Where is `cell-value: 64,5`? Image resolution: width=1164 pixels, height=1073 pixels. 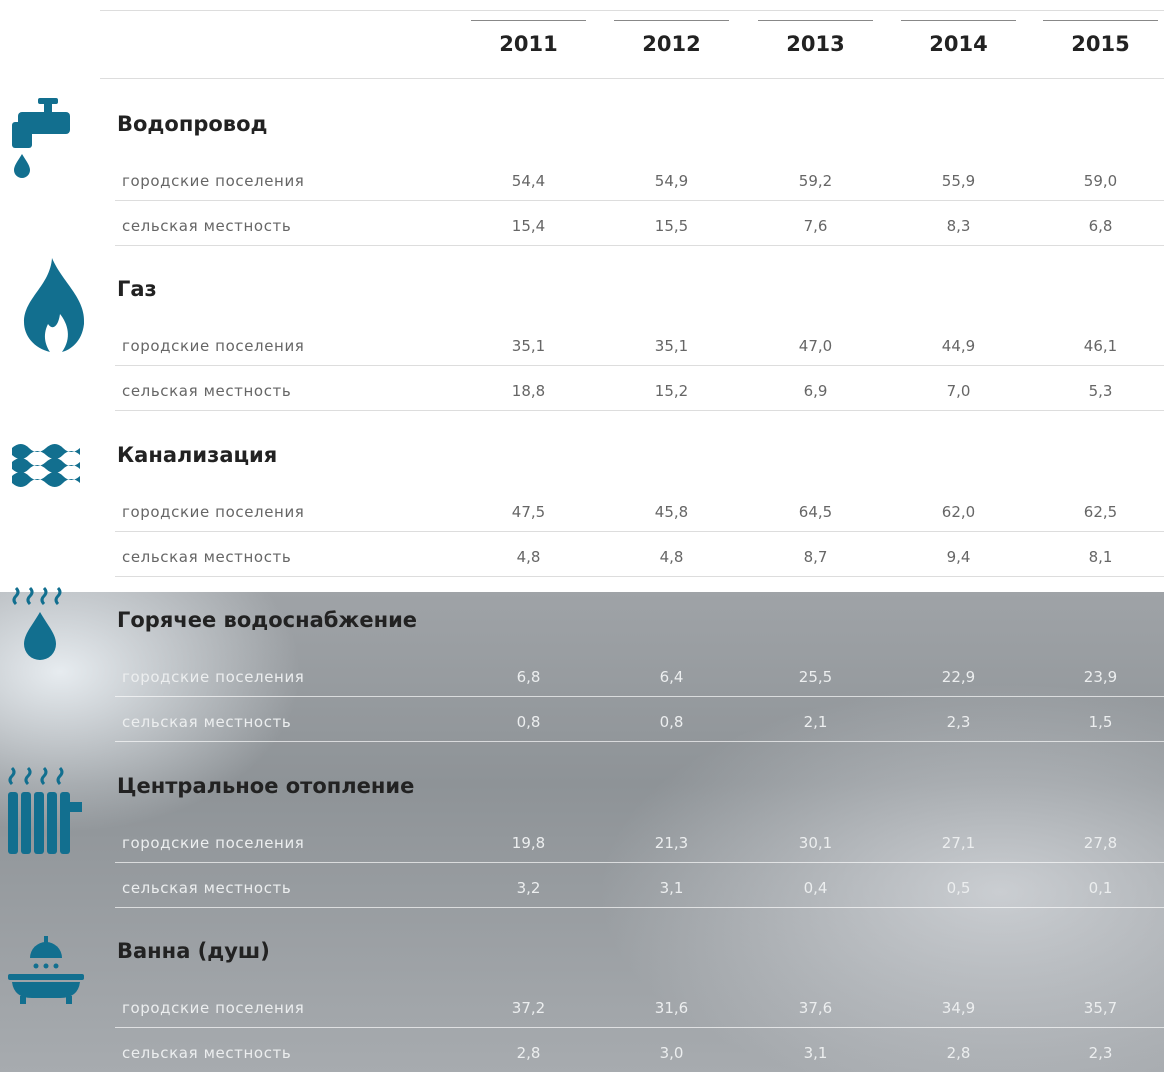 cell-value: 64,5 is located at coordinates (815, 511).